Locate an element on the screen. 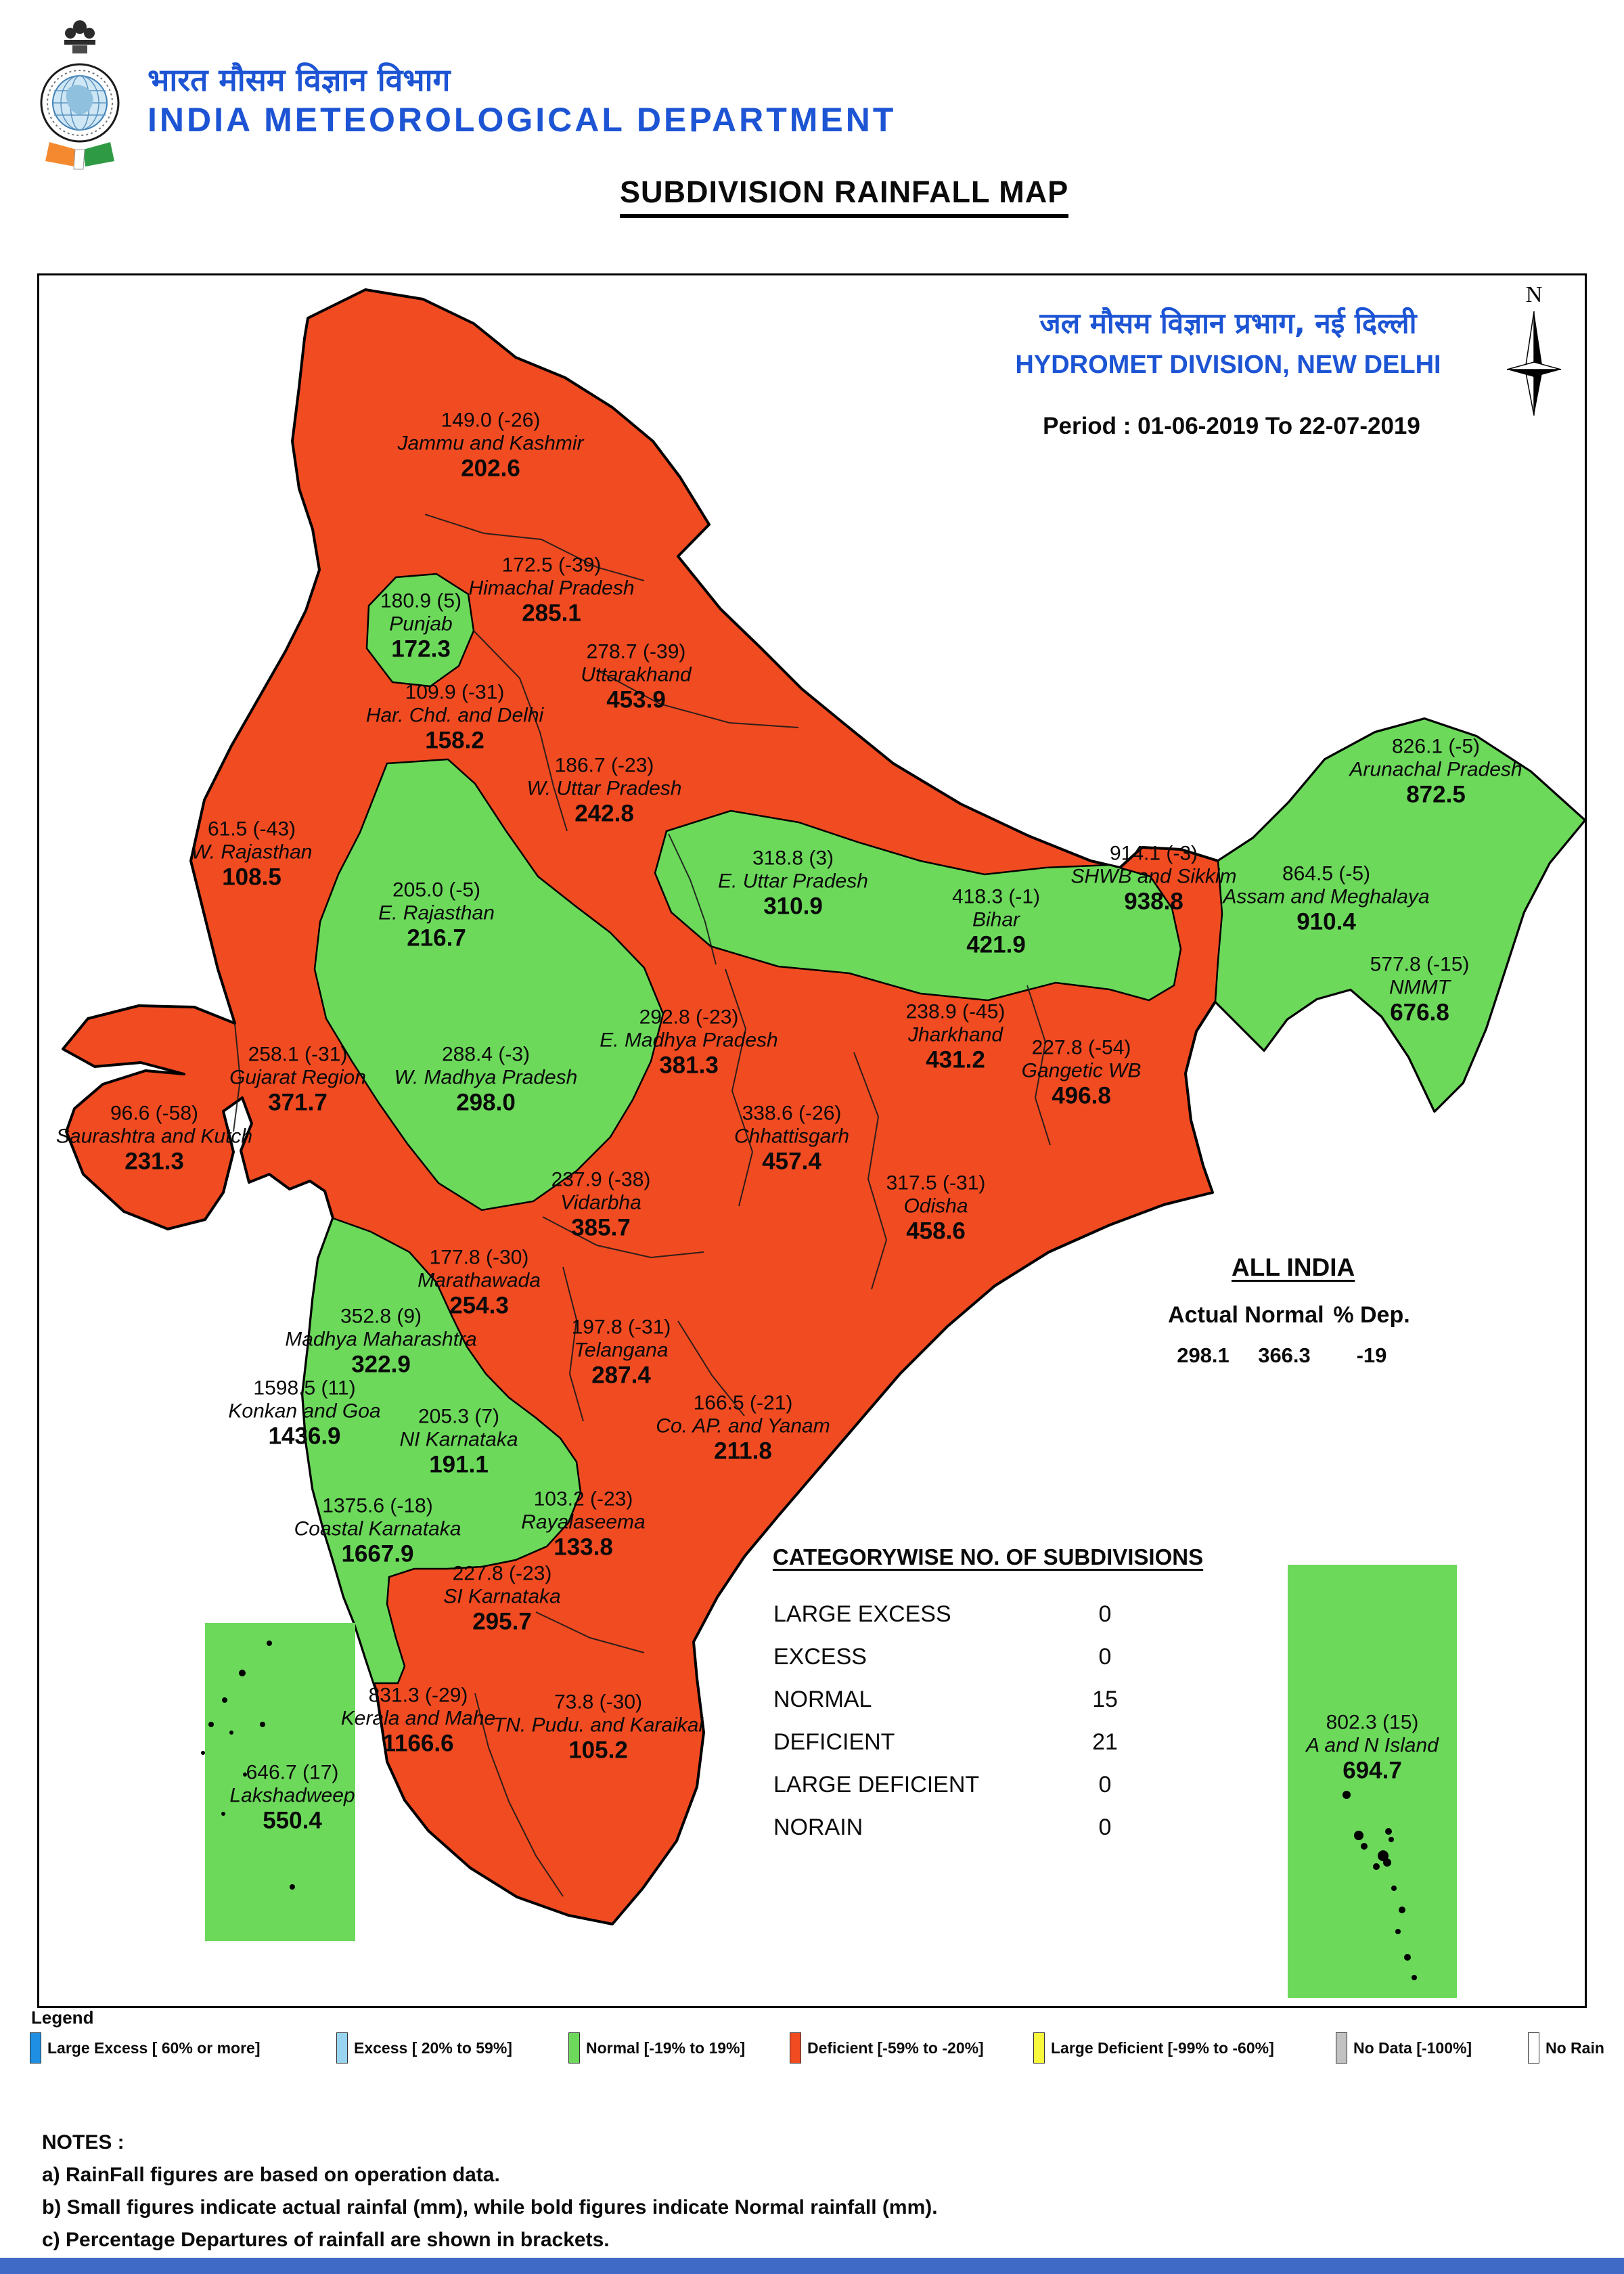 The image size is (1624, 2274). actual-and-departure: 227.8 (-54) is located at coordinates (1081, 1047).